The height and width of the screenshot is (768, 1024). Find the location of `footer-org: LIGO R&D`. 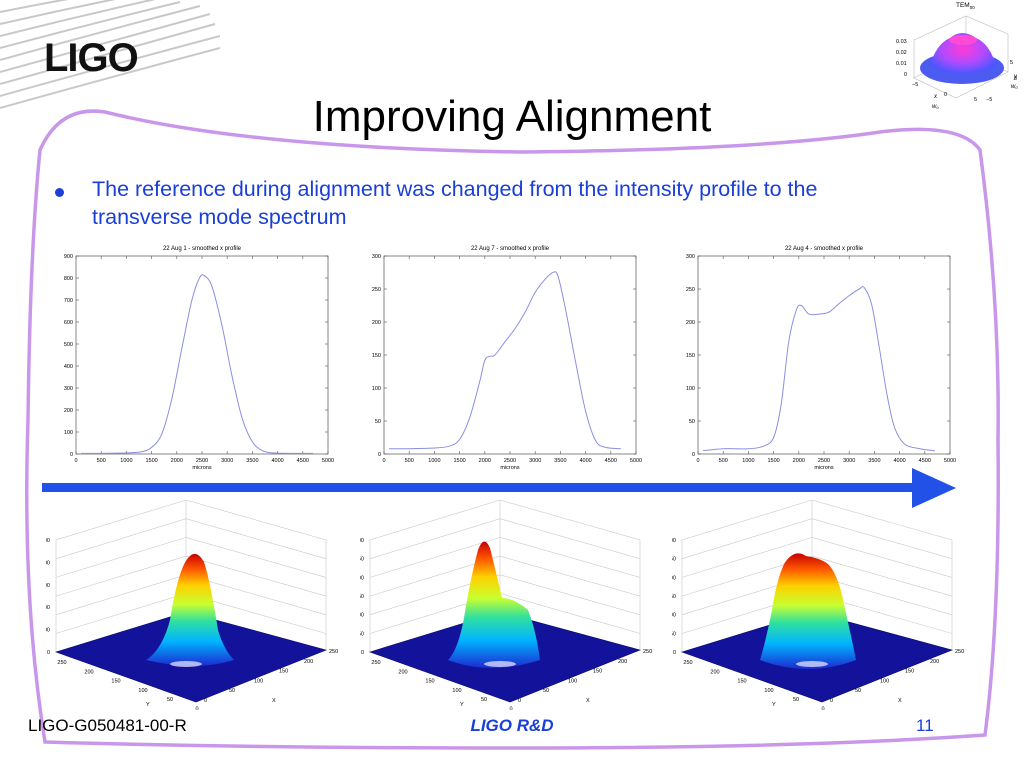

footer-org: LIGO R&D is located at coordinates (512, 725).